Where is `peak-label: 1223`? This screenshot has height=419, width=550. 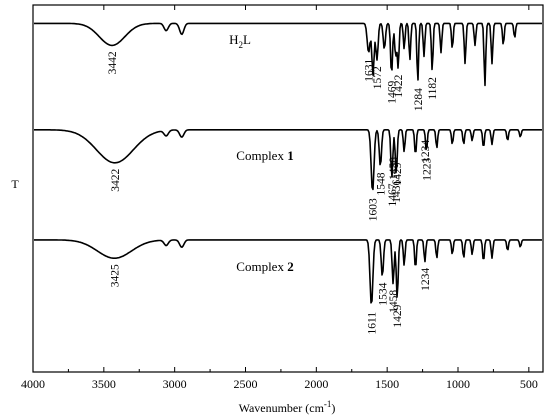 peak-label: 1223 is located at coordinates (427, 169).